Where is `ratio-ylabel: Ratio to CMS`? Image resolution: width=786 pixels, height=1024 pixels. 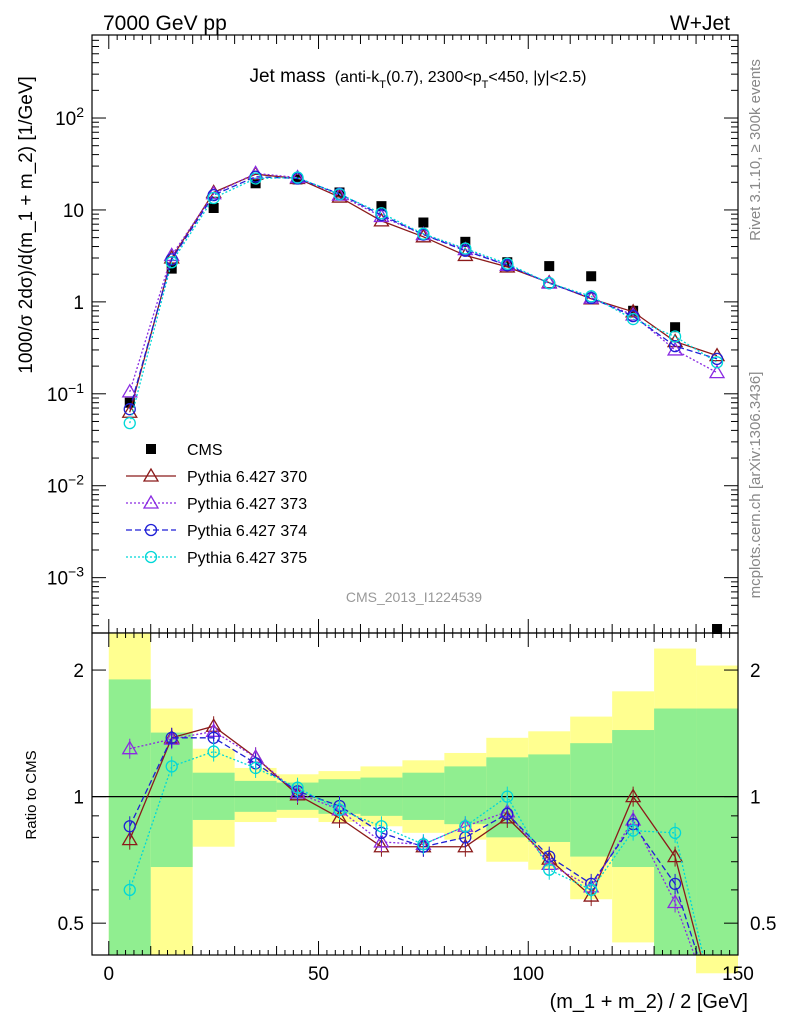 ratio-ylabel: Ratio to CMS is located at coordinates (31, 794).